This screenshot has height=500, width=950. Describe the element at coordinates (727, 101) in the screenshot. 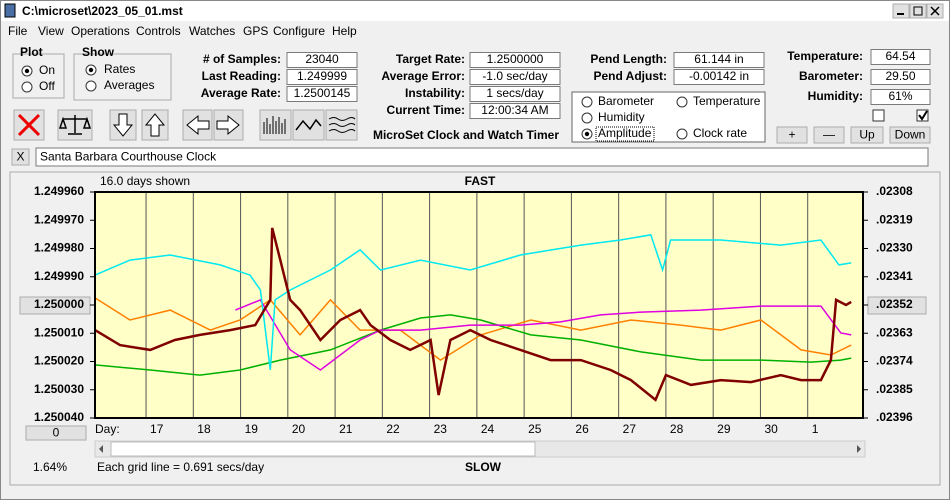

I see `legend-label: Temperature` at that location.